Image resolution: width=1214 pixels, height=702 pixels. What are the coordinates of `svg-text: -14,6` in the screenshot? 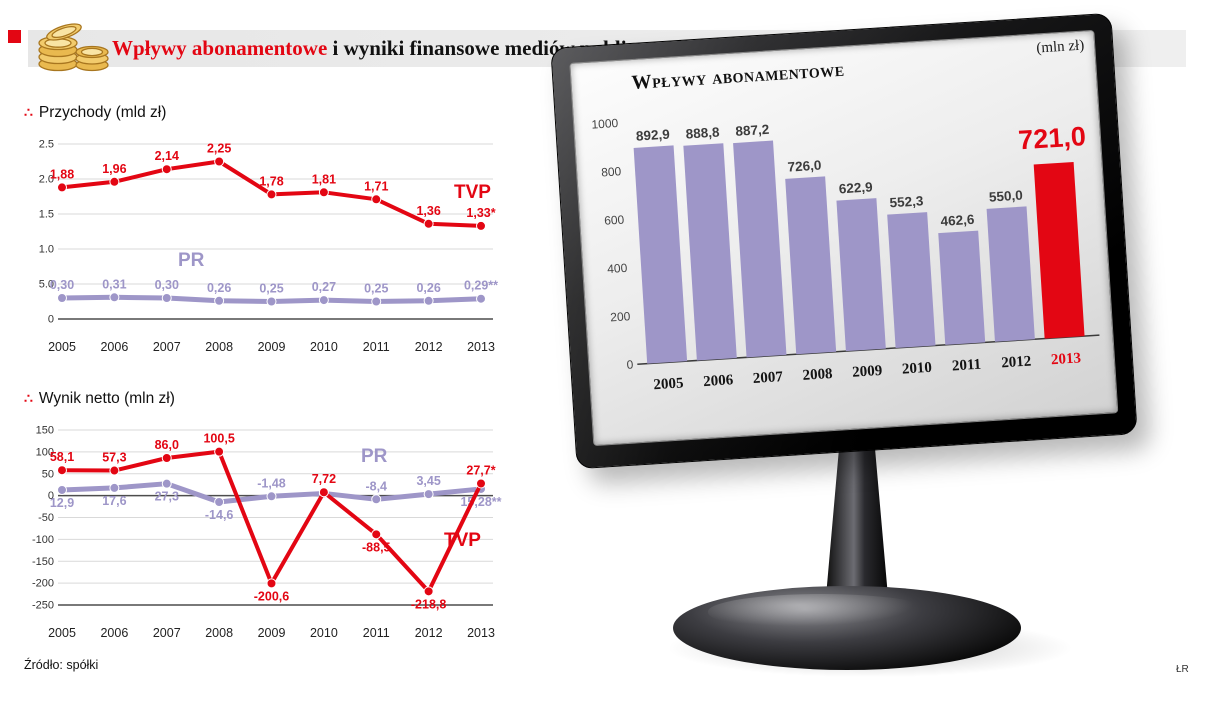 It's located at (219, 515).